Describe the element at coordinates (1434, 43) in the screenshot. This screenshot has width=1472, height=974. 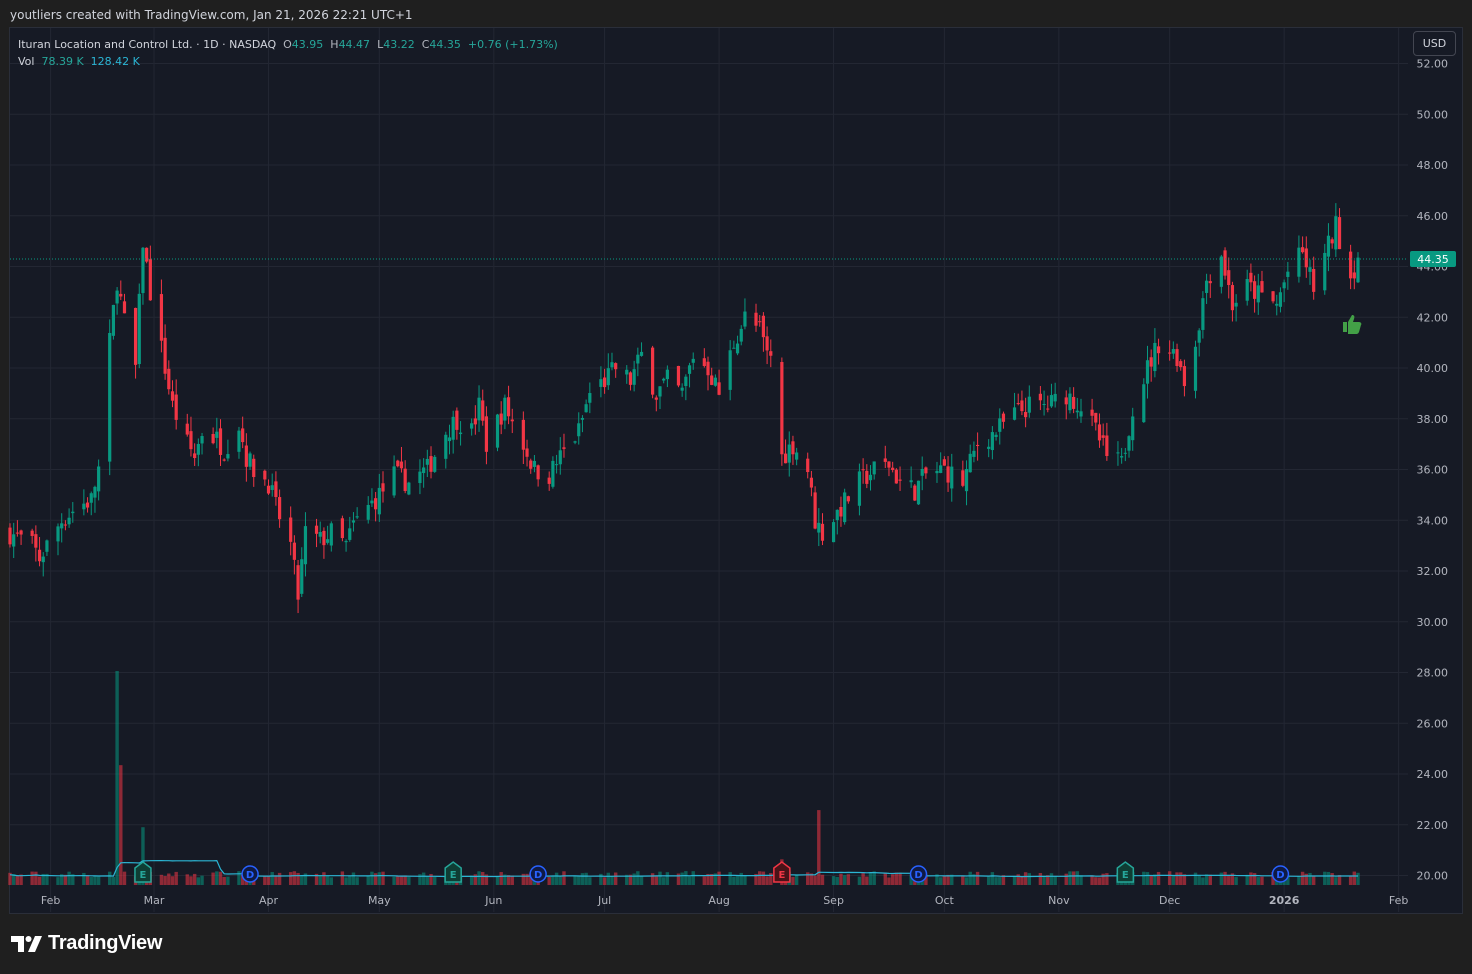
I see `currency-button: USD` at that location.